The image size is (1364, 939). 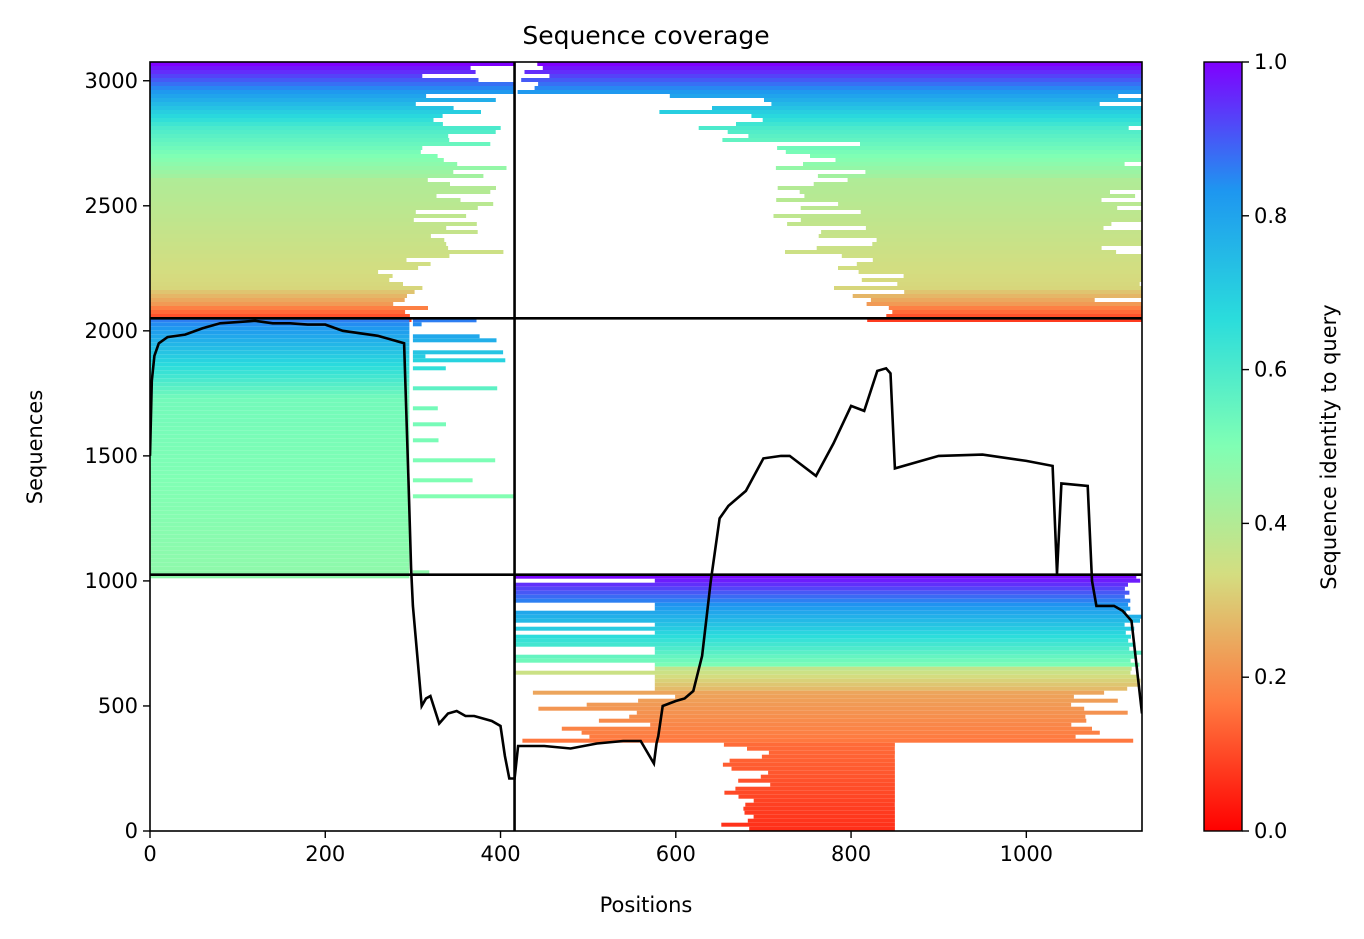 I want to click on chart-title: Sequence coverage, so click(x=645, y=35).